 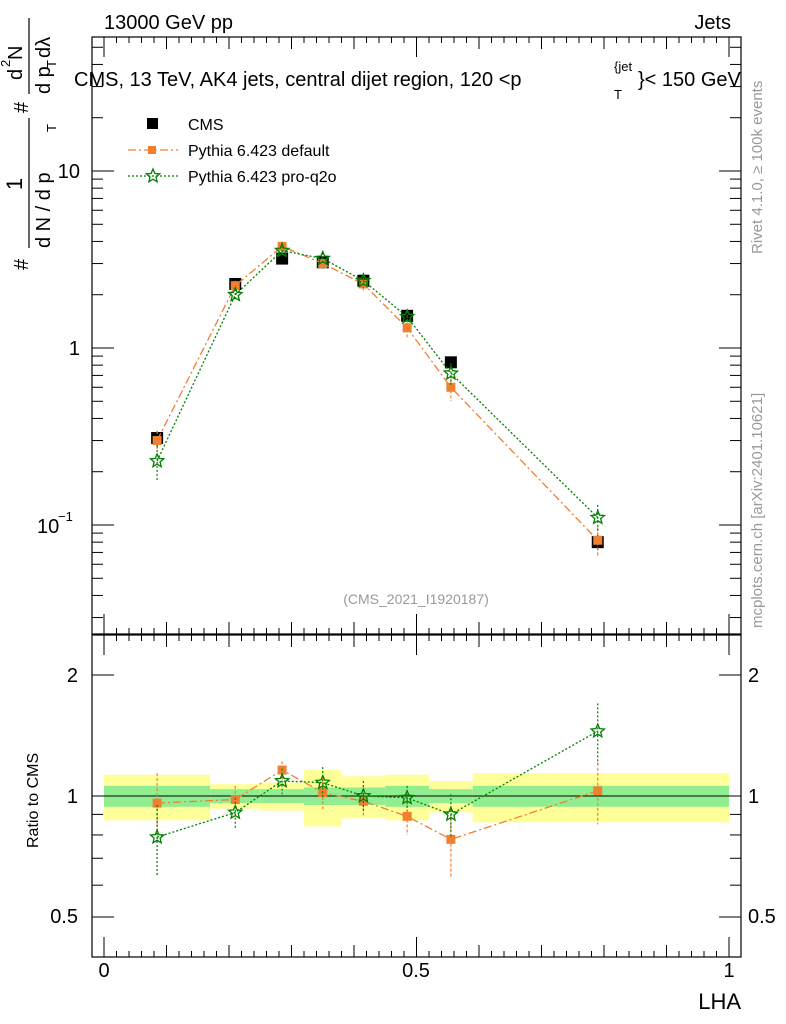 I want to click on ylabel-fraction2-denominator-end: dλ, so click(x=44, y=47).